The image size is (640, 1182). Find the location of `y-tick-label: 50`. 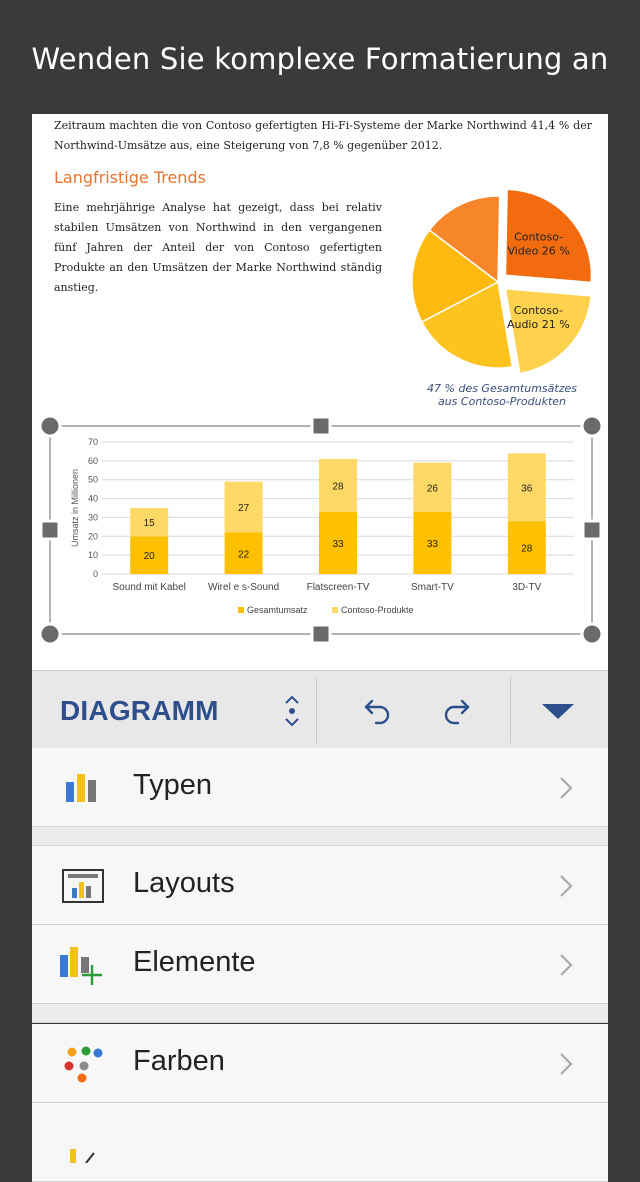

y-tick-label: 50 is located at coordinates (93, 480).